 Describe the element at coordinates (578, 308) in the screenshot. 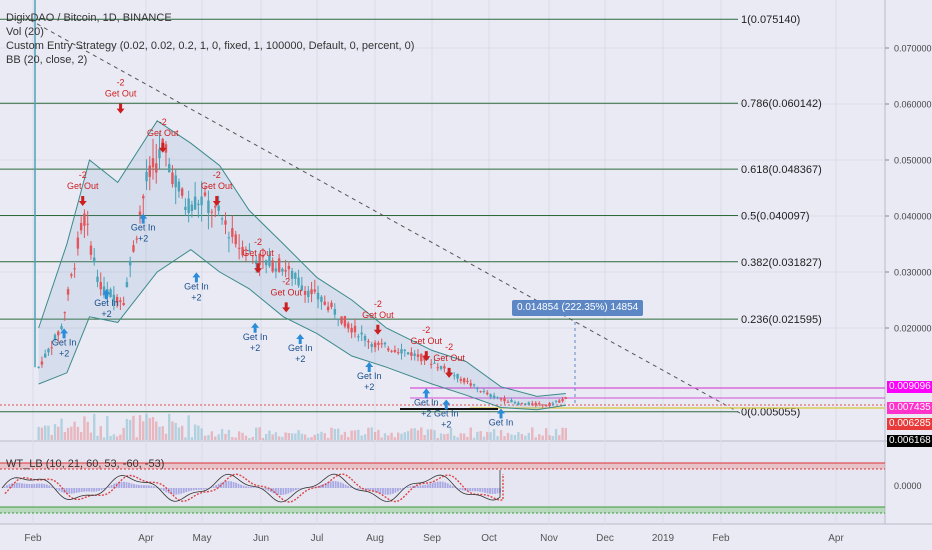

I see `measure-tooltip: 0.014854 (222.35%) 14854` at that location.